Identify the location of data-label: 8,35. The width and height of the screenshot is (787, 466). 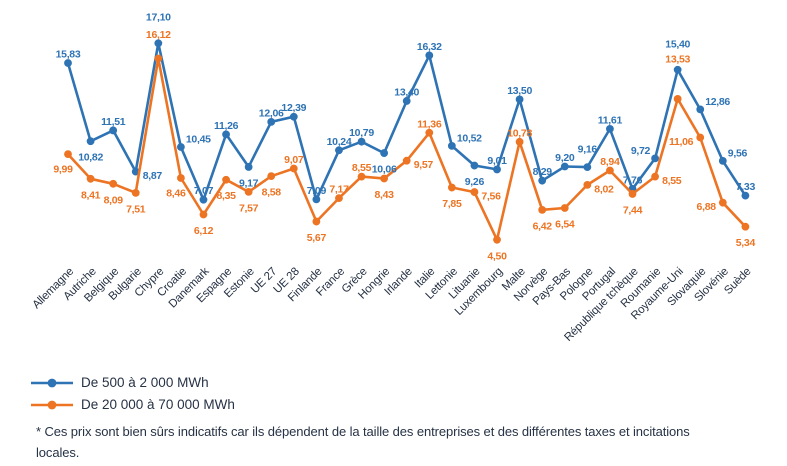
(226, 196).